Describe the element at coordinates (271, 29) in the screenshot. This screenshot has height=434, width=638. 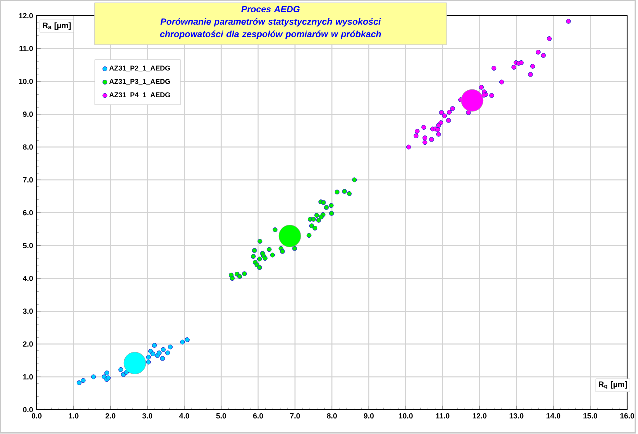
I see `text: Porównanie parametrów statystycznych wysokości chropowatości dla zespołów pomiarów w próbkach` at that location.